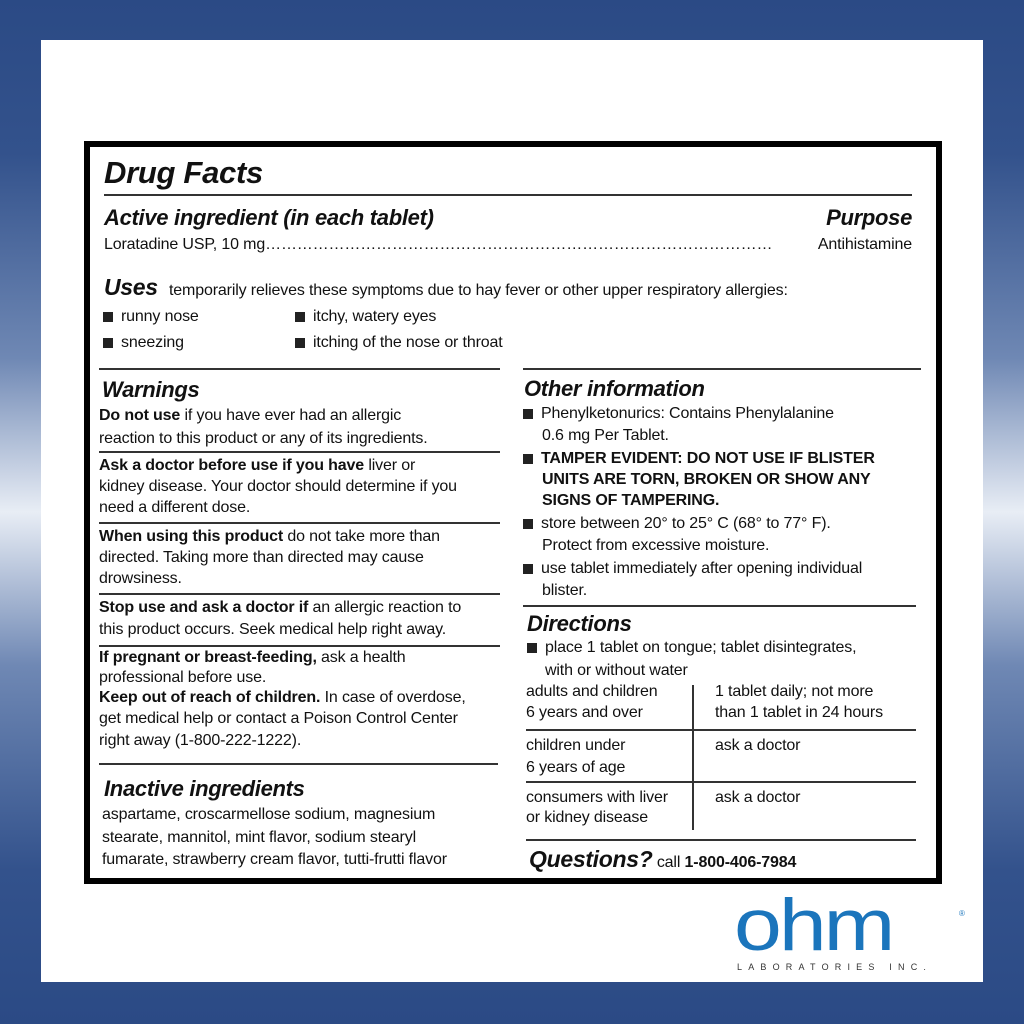 The image size is (1024, 1024). I want to click on direction-line: with or without water, so click(616, 670).